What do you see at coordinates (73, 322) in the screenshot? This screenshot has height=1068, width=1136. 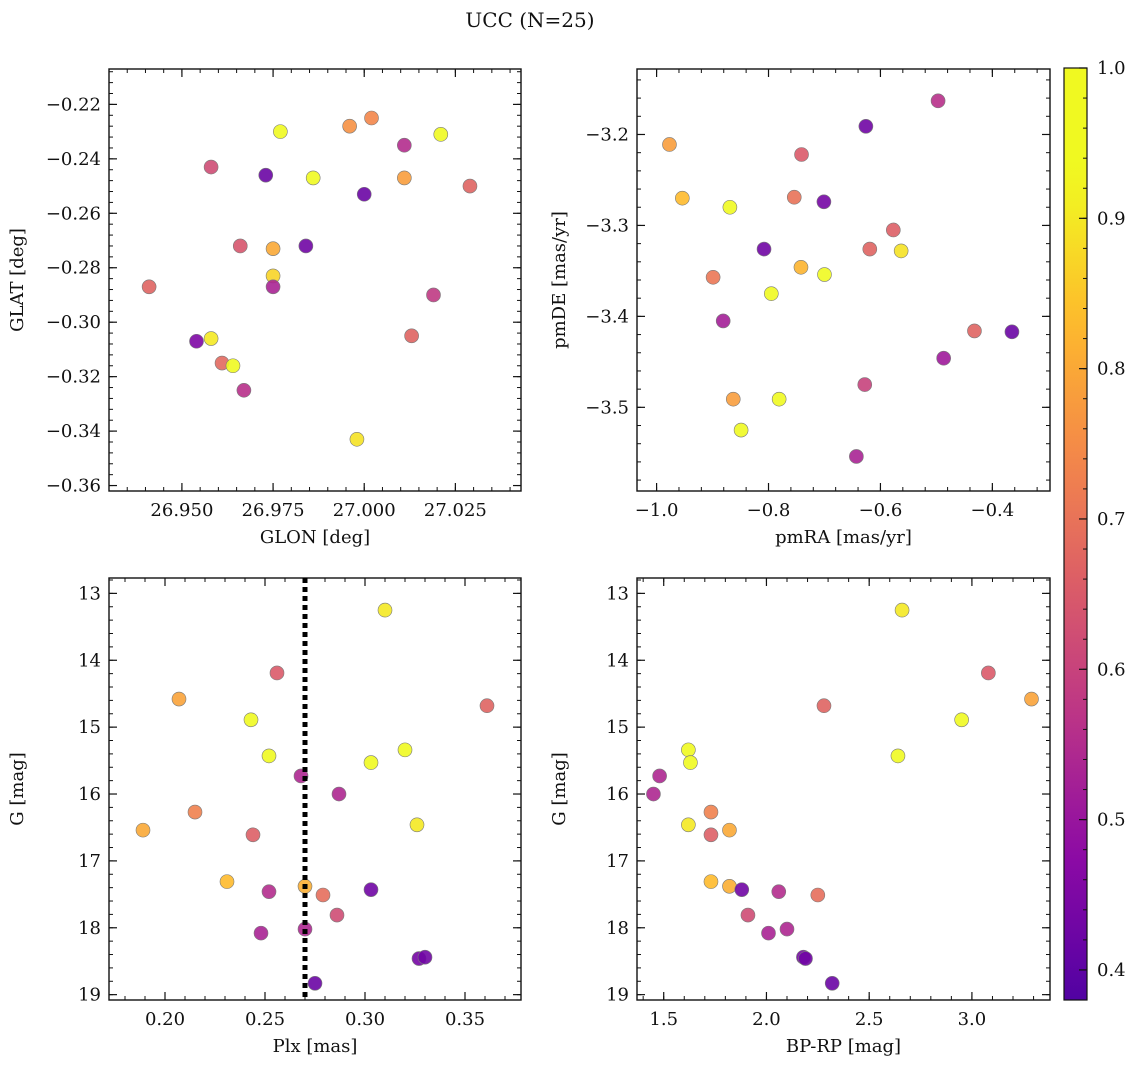 I see `y-tick-label: −0.30` at bounding box center [73, 322].